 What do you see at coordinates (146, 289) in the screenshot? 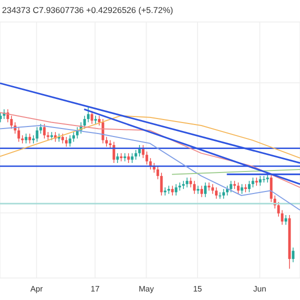
I see `x-tick-label: May` at bounding box center [146, 289].